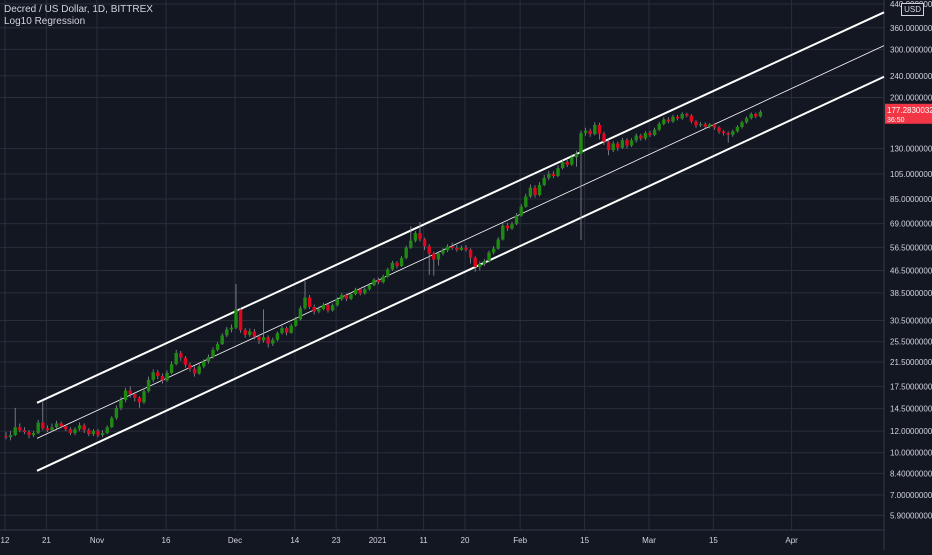 The height and width of the screenshot is (555, 932). Describe the element at coordinates (45, 21) in the screenshot. I see `indicator-title: Log10 Regression` at that location.